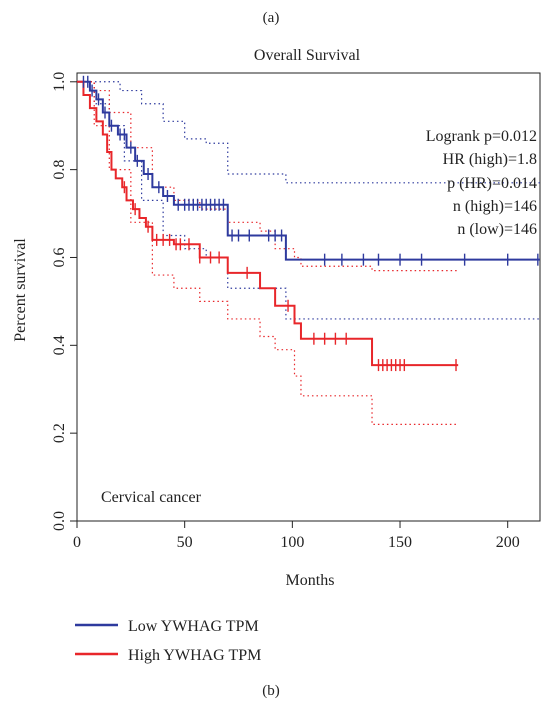  I want to click on x-tick-label: 100, so click(292, 542).